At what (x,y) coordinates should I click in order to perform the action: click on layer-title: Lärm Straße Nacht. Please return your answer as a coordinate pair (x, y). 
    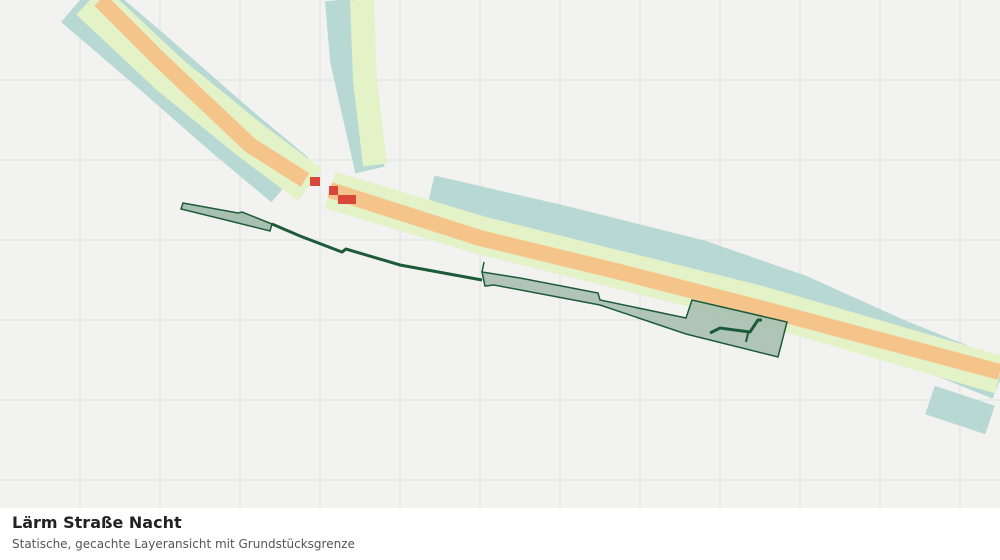
    Looking at the image, I should click on (97, 522).